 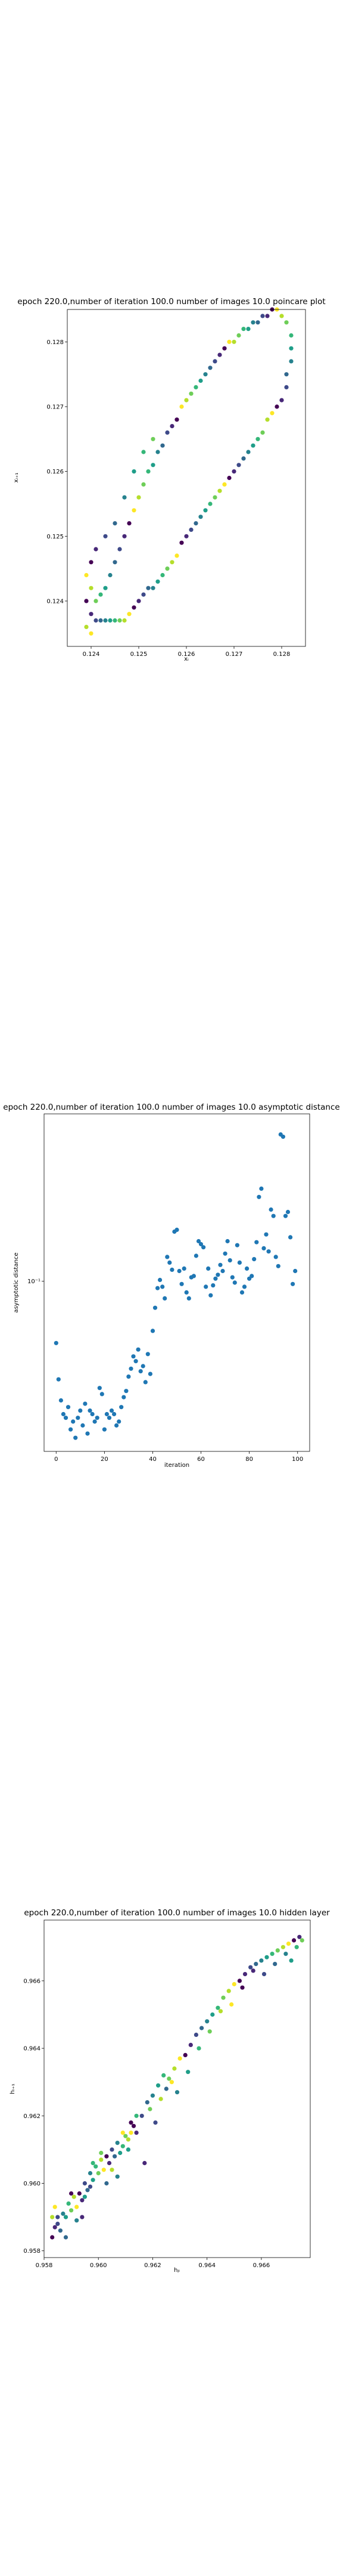 What do you see at coordinates (282, 655) in the screenshot?
I see `x-tick-label: 0.128` at bounding box center [282, 655].